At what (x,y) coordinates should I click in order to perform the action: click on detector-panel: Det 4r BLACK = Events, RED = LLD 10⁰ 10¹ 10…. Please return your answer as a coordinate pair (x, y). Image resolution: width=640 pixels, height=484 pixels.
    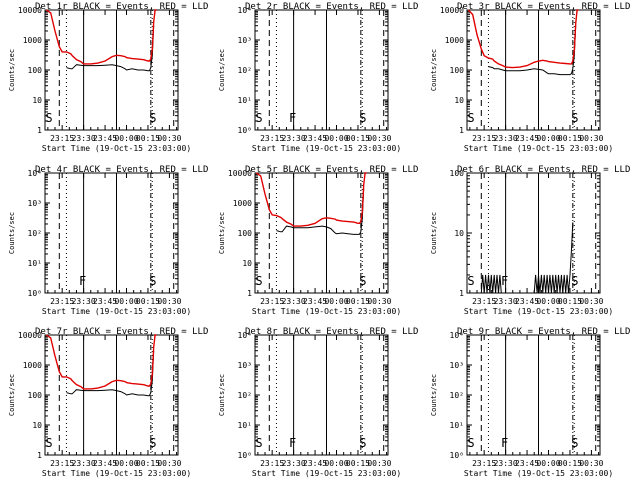
    Looking at the image, I should click on (108, 240).